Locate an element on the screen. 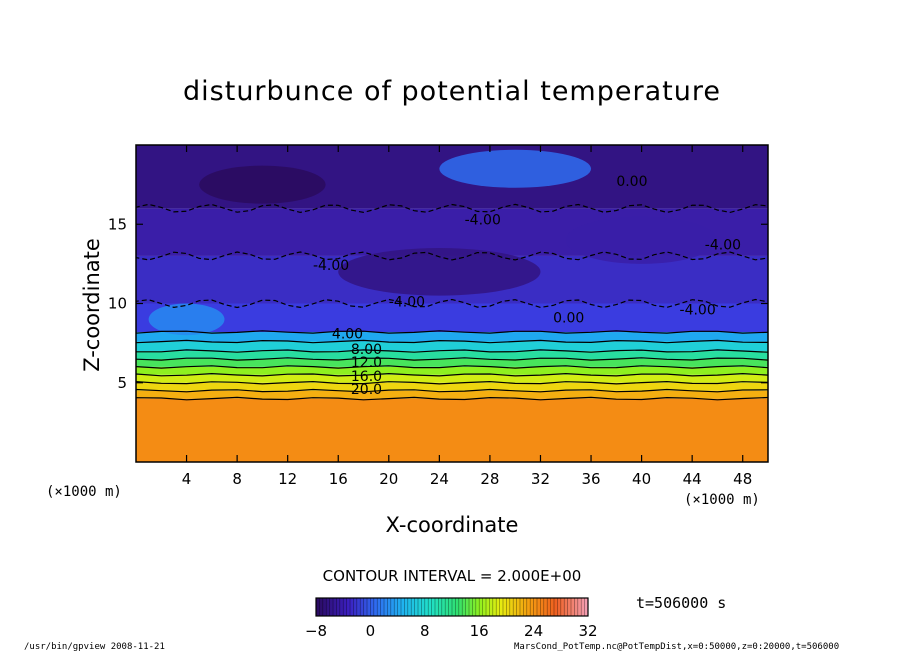 This screenshot has width=904, height=654. time-label: t=506000 s is located at coordinates (681, 603).